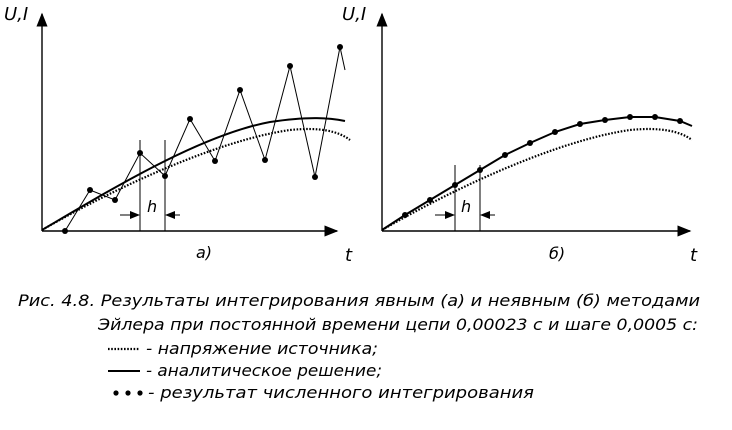 The width and height of the screenshot is (732, 430). What do you see at coordinates (542, 166) in the screenshot?
I see `numeric-points` at bounding box center [542, 166].